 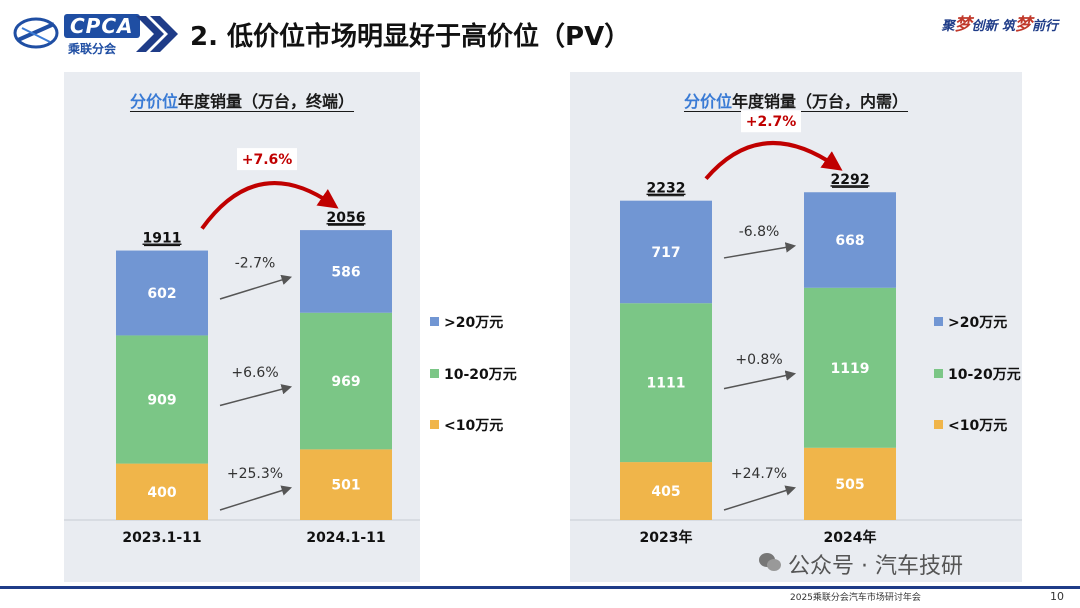 What do you see at coordinates (410, 37) in the screenshot?
I see `page-title: 2. 低价位市场明显好于高价位（PV）` at bounding box center [410, 37].